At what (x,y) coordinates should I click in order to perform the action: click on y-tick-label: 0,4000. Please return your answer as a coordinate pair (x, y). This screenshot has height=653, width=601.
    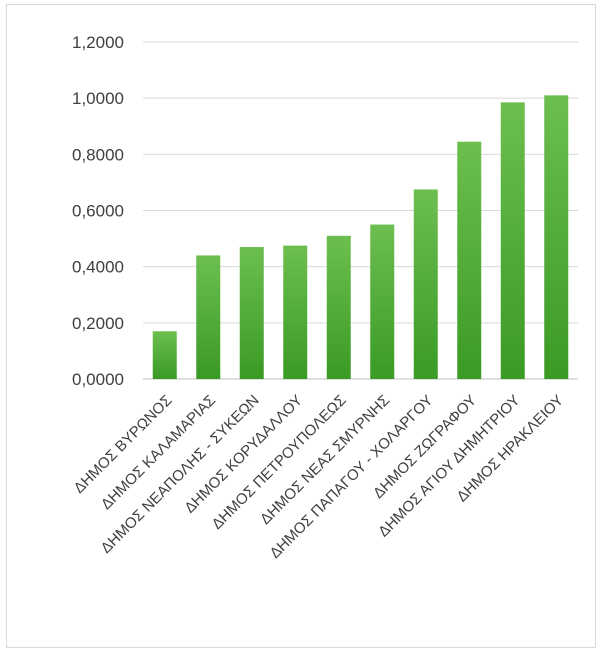
    Looking at the image, I should click on (98, 267).